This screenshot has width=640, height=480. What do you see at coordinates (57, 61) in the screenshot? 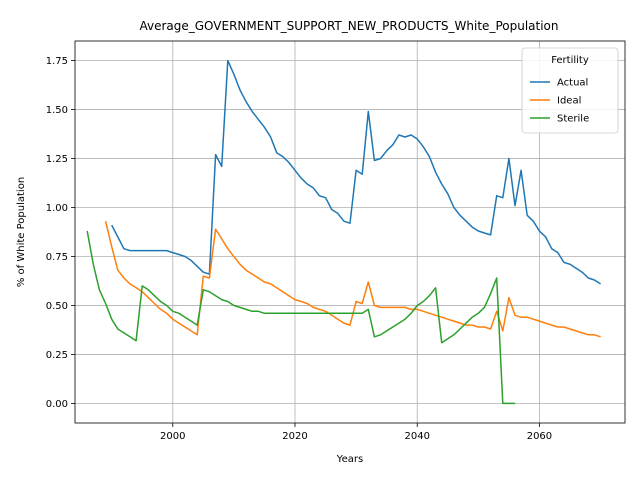
I see `y-tick-label: 1.75` at bounding box center [57, 61].